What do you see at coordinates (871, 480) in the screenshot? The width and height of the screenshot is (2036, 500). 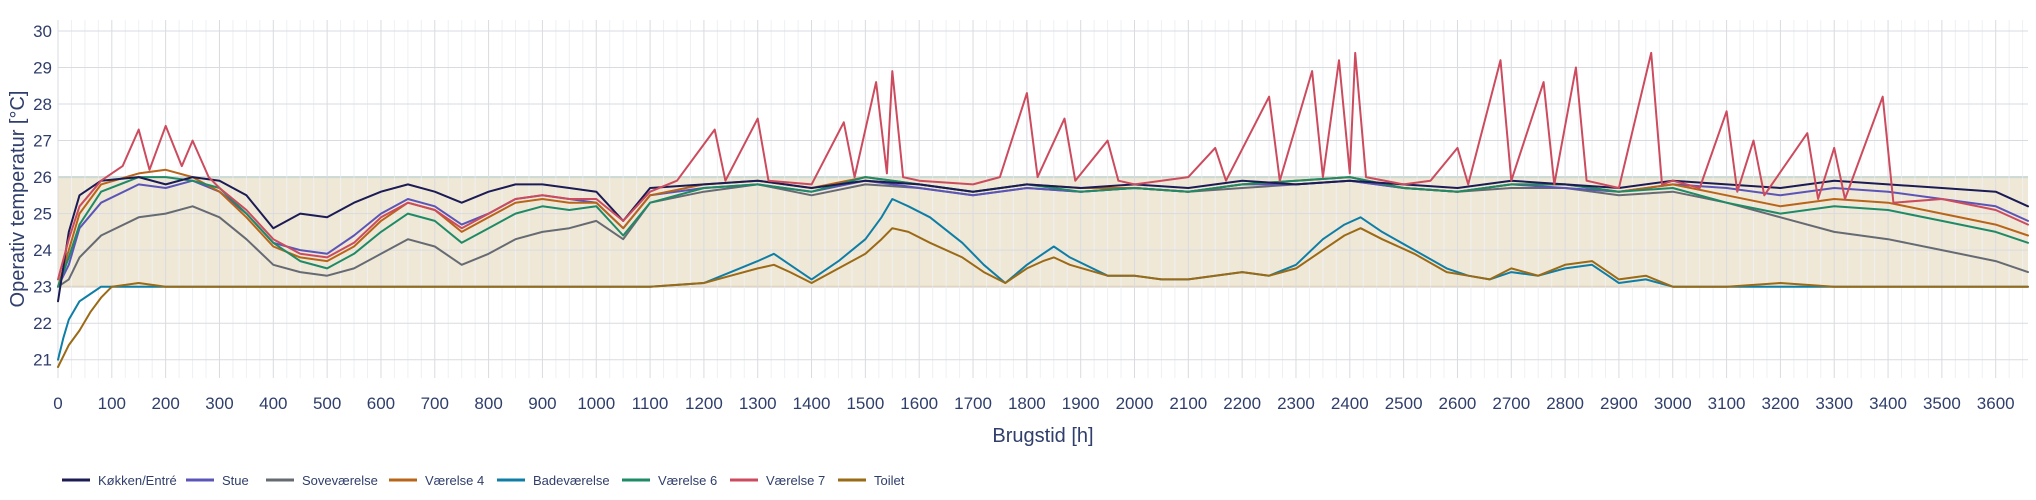 I see `legend-item: Toilet` at bounding box center [871, 480].